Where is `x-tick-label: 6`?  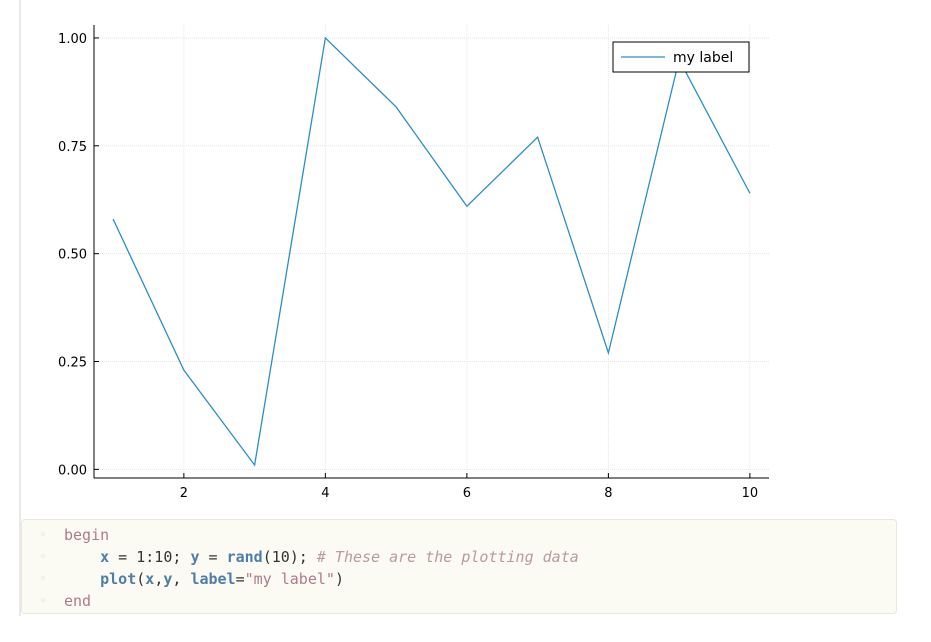 x-tick-label: 6 is located at coordinates (467, 493).